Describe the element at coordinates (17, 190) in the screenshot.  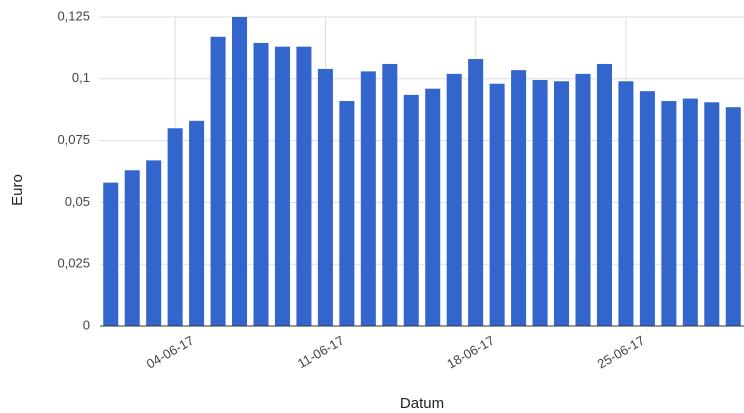
I see `y-axis-title: Euro` at that location.